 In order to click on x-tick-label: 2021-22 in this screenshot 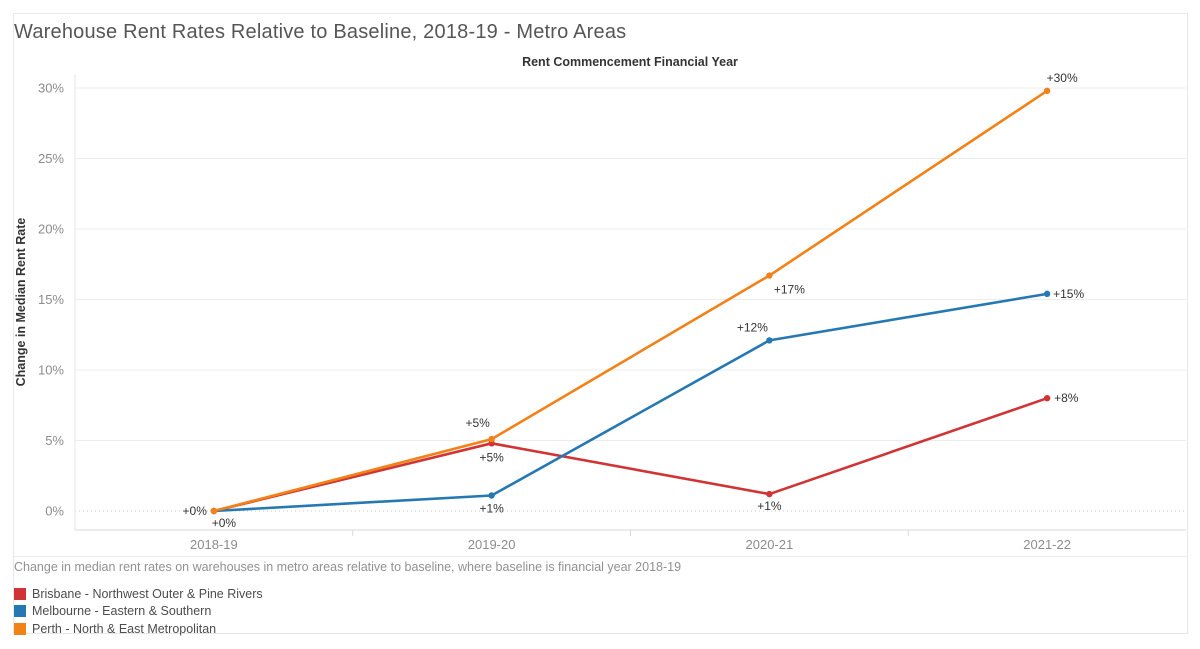, I will do `click(1047, 544)`.